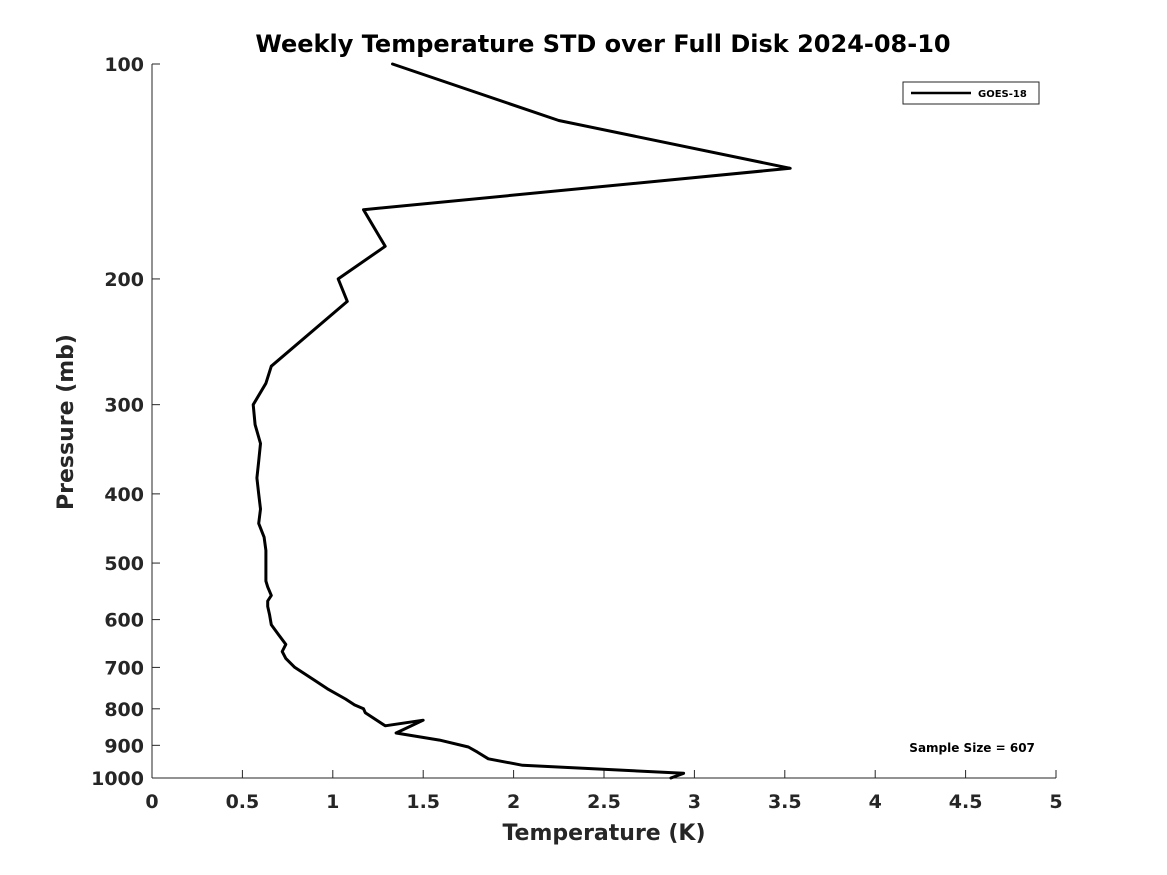 This screenshot has width=1167, height=875. Describe the element at coordinates (124, 65) in the screenshot. I see `y-tick-label: 100` at that location.